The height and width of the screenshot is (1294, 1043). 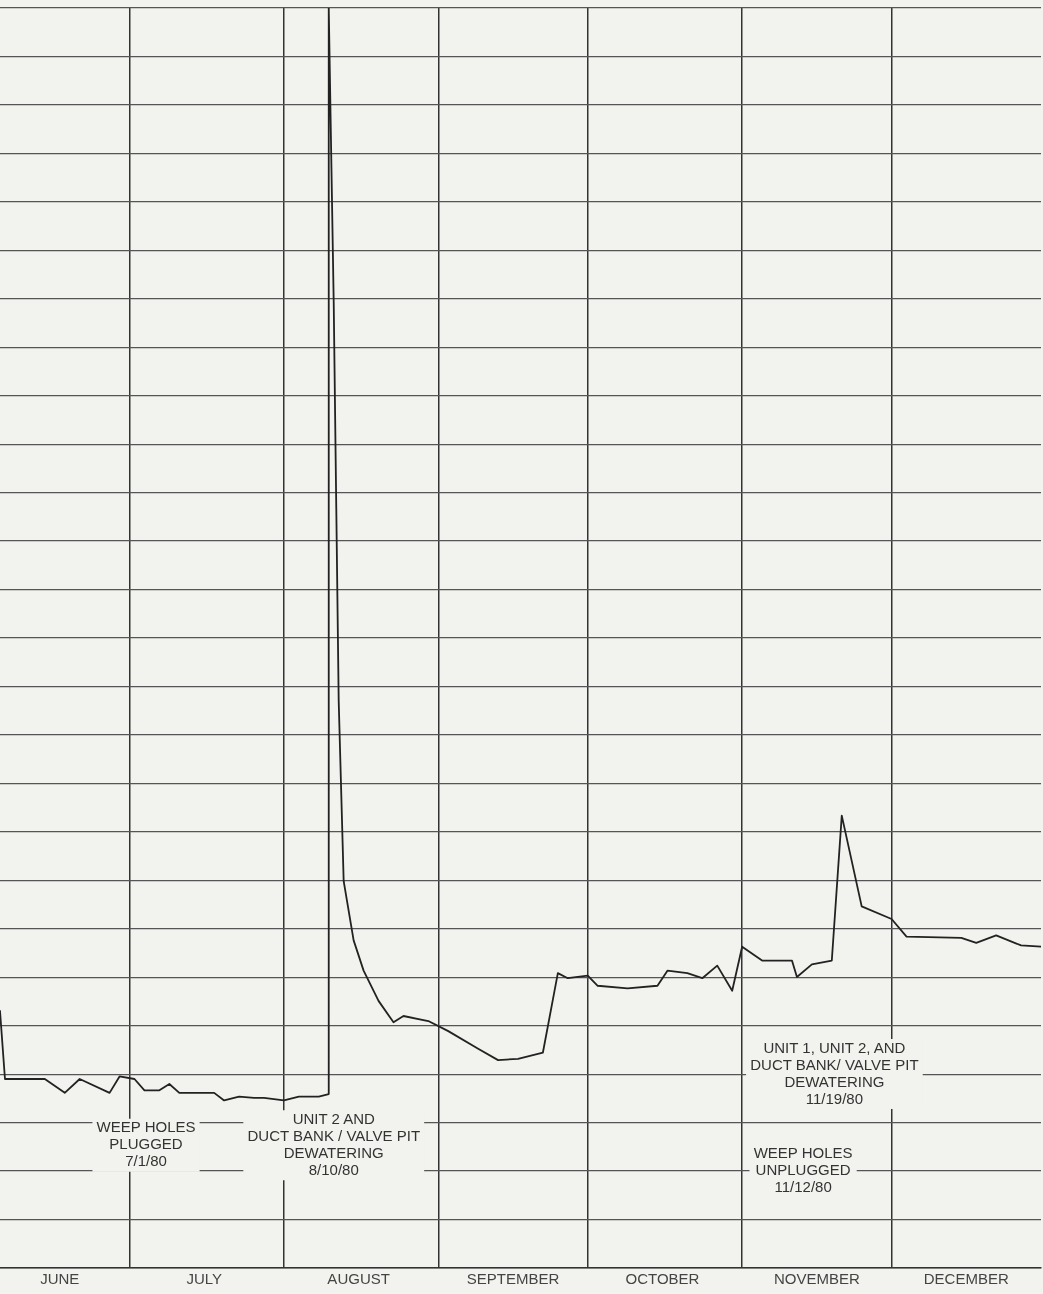 I want to click on x-tick-label: NOVEMBER, so click(x=816, y=1279).